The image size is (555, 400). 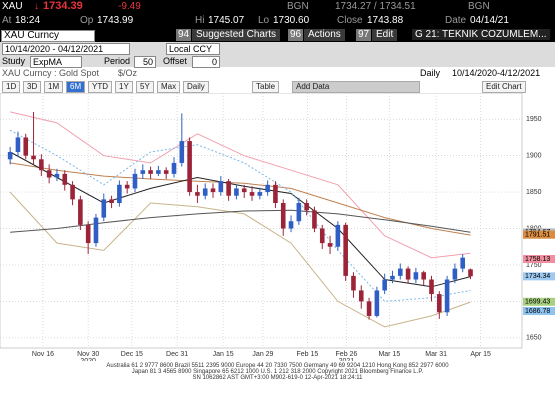 I want to click on x-tick-label: Apr 15, so click(x=480, y=354).